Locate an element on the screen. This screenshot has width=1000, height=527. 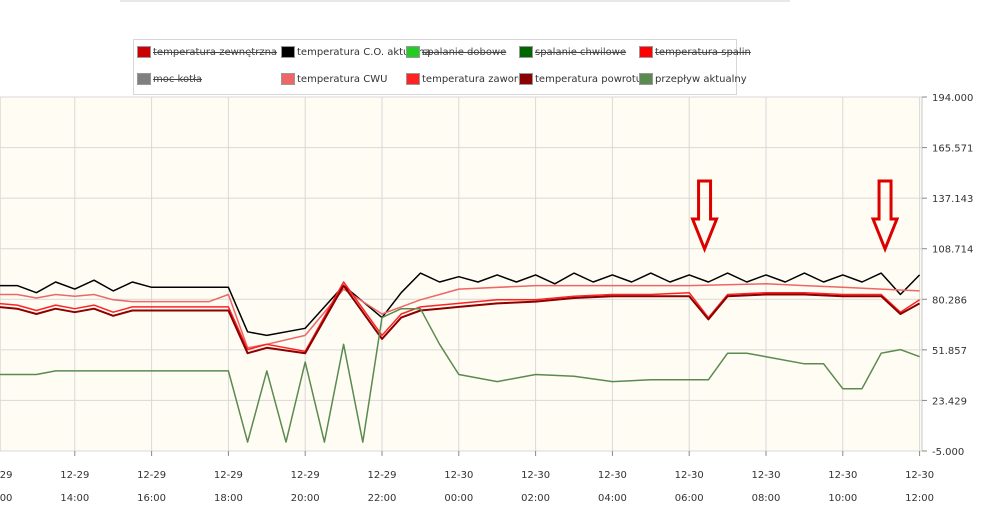
legend-label: temperatura C.O. aktualna is located at coordinates (364, 52).